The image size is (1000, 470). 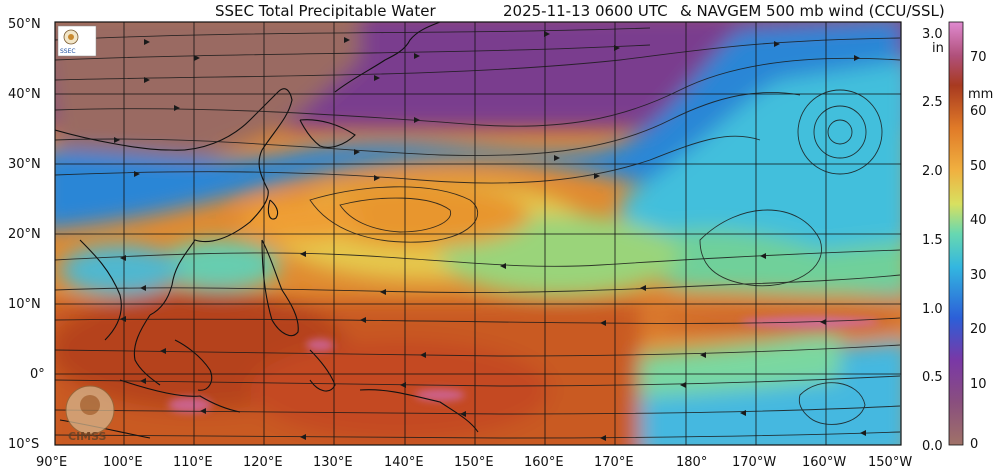 What do you see at coordinates (68, 51) in the screenshot?
I see `ssec-logo-text: SSEC` at bounding box center [68, 51].